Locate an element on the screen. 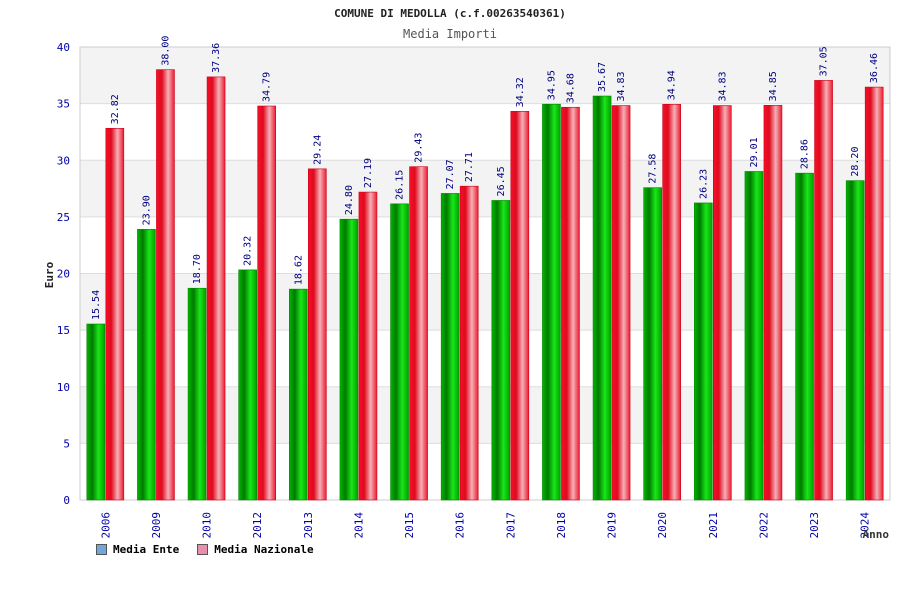 The height and width of the screenshot is (600, 900). x-tick-label: 2020 is located at coordinates (662, 525).